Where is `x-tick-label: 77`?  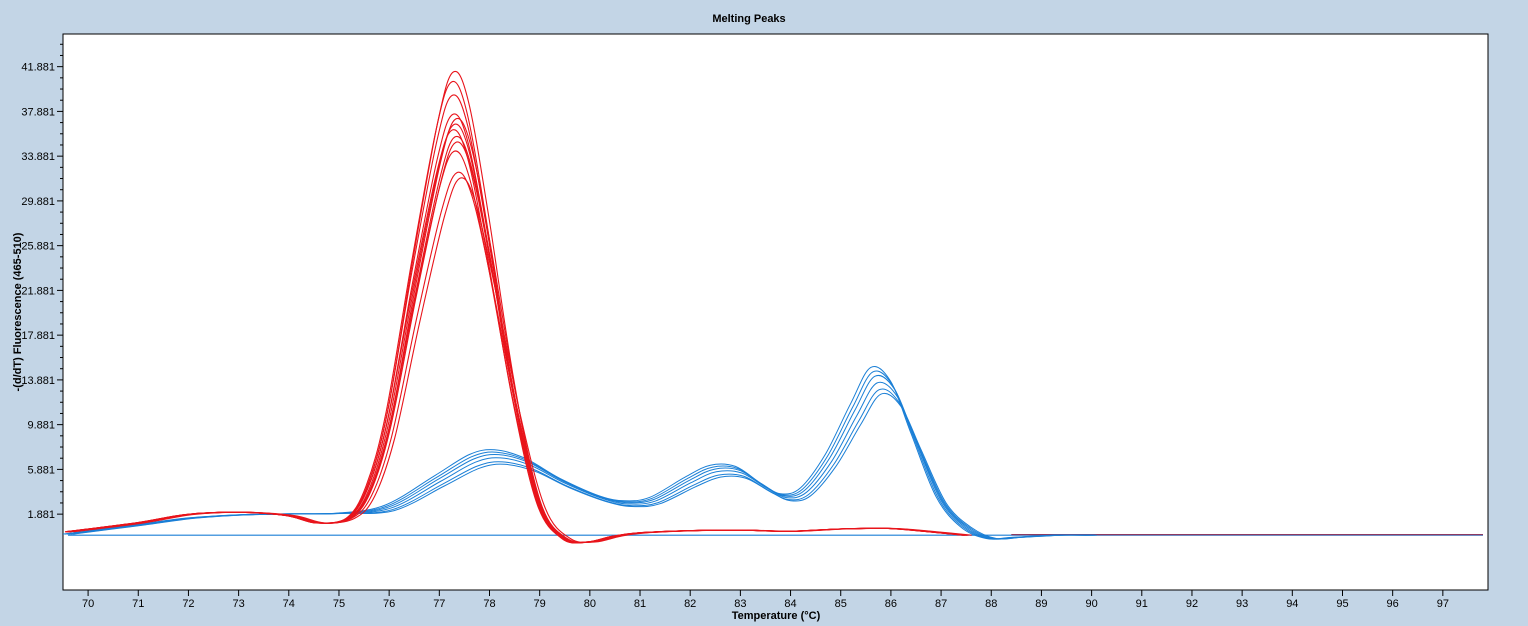
x-tick-label: 77 is located at coordinates (439, 604).